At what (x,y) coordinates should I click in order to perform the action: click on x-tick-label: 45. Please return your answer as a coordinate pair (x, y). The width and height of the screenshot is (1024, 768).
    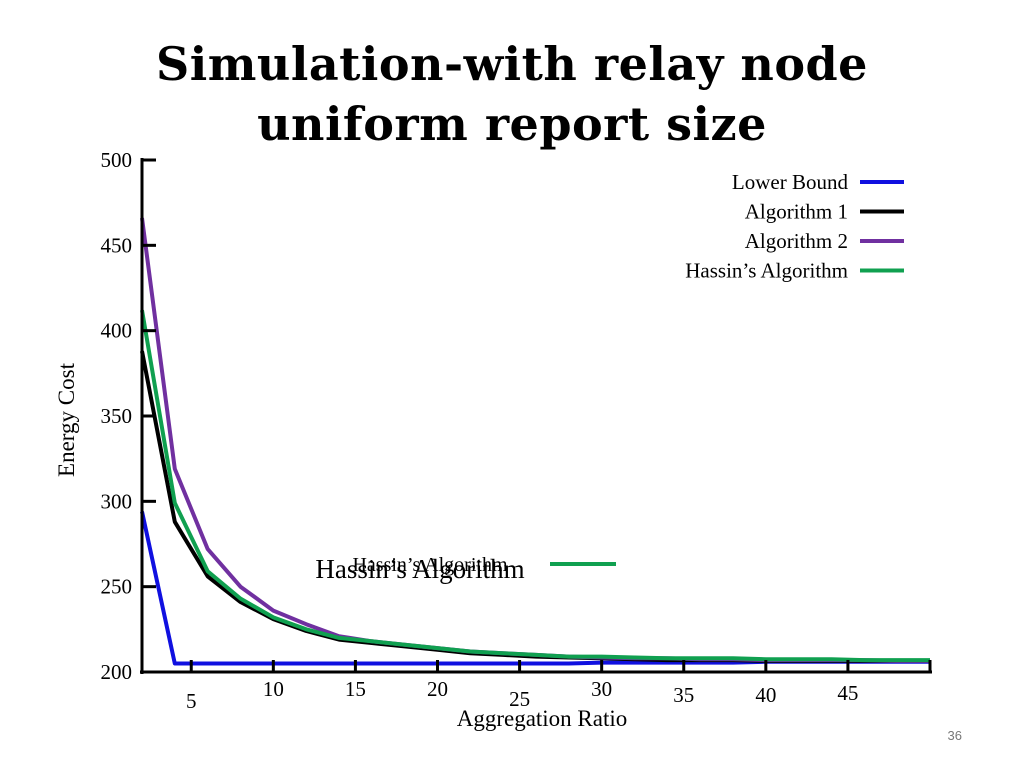
    Looking at the image, I should click on (847, 693).